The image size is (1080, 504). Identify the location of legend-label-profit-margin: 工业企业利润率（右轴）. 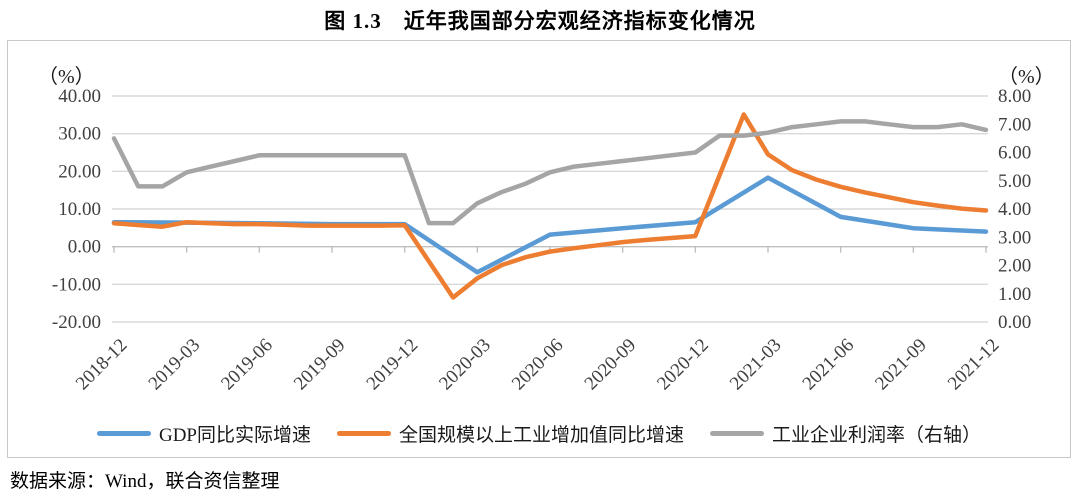
(877, 435).